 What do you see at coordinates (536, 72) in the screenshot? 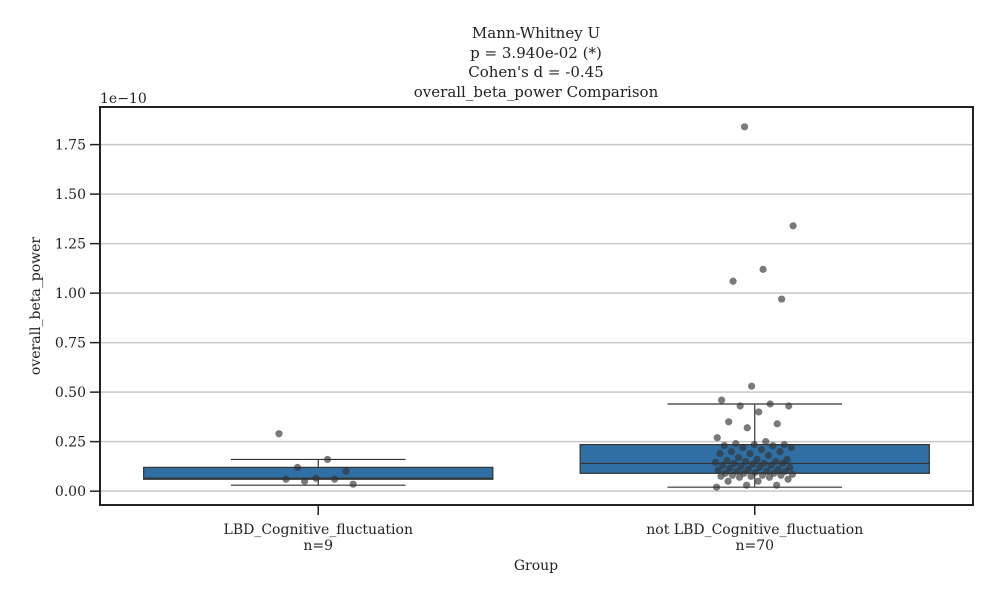
I see `title-line-effect-size: Cohen's d = -0.45` at bounding box center [536, 72].